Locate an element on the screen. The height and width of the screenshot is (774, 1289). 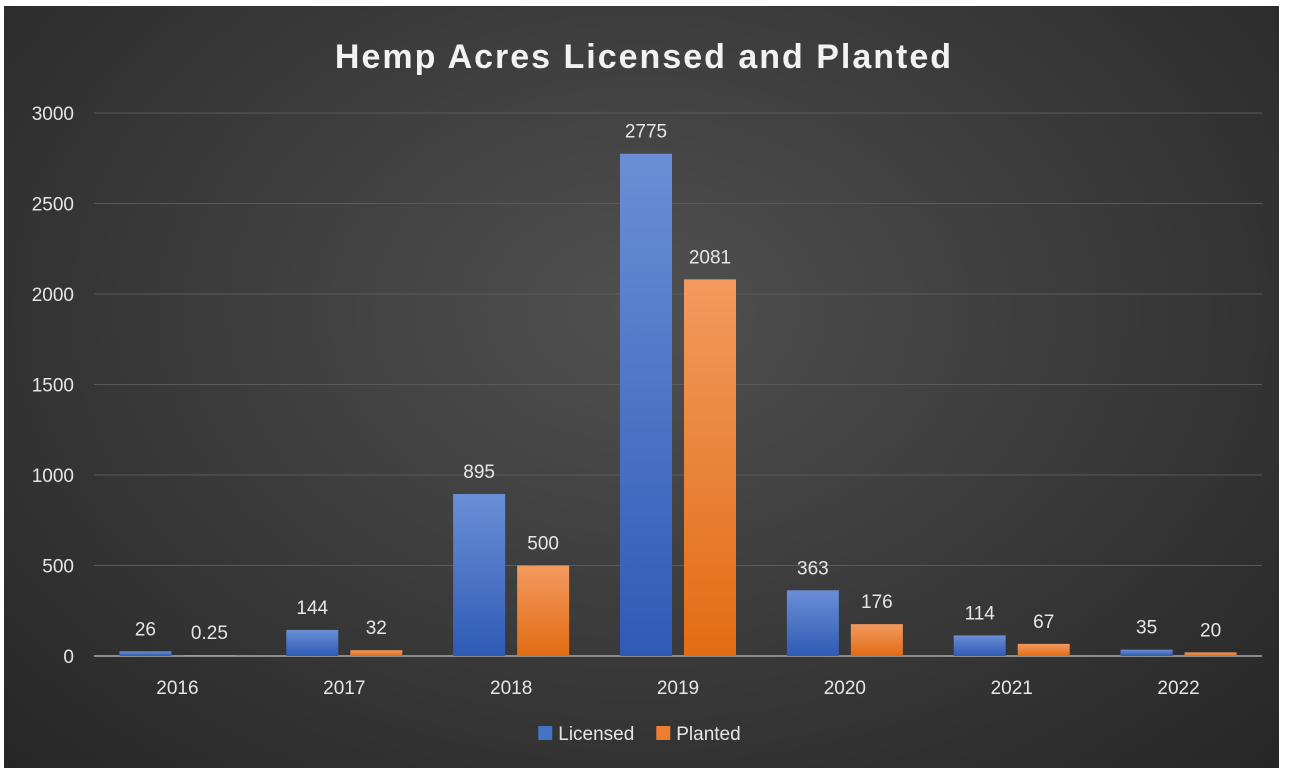
bar-planted-2021 is located at coordinates (1043, 649).